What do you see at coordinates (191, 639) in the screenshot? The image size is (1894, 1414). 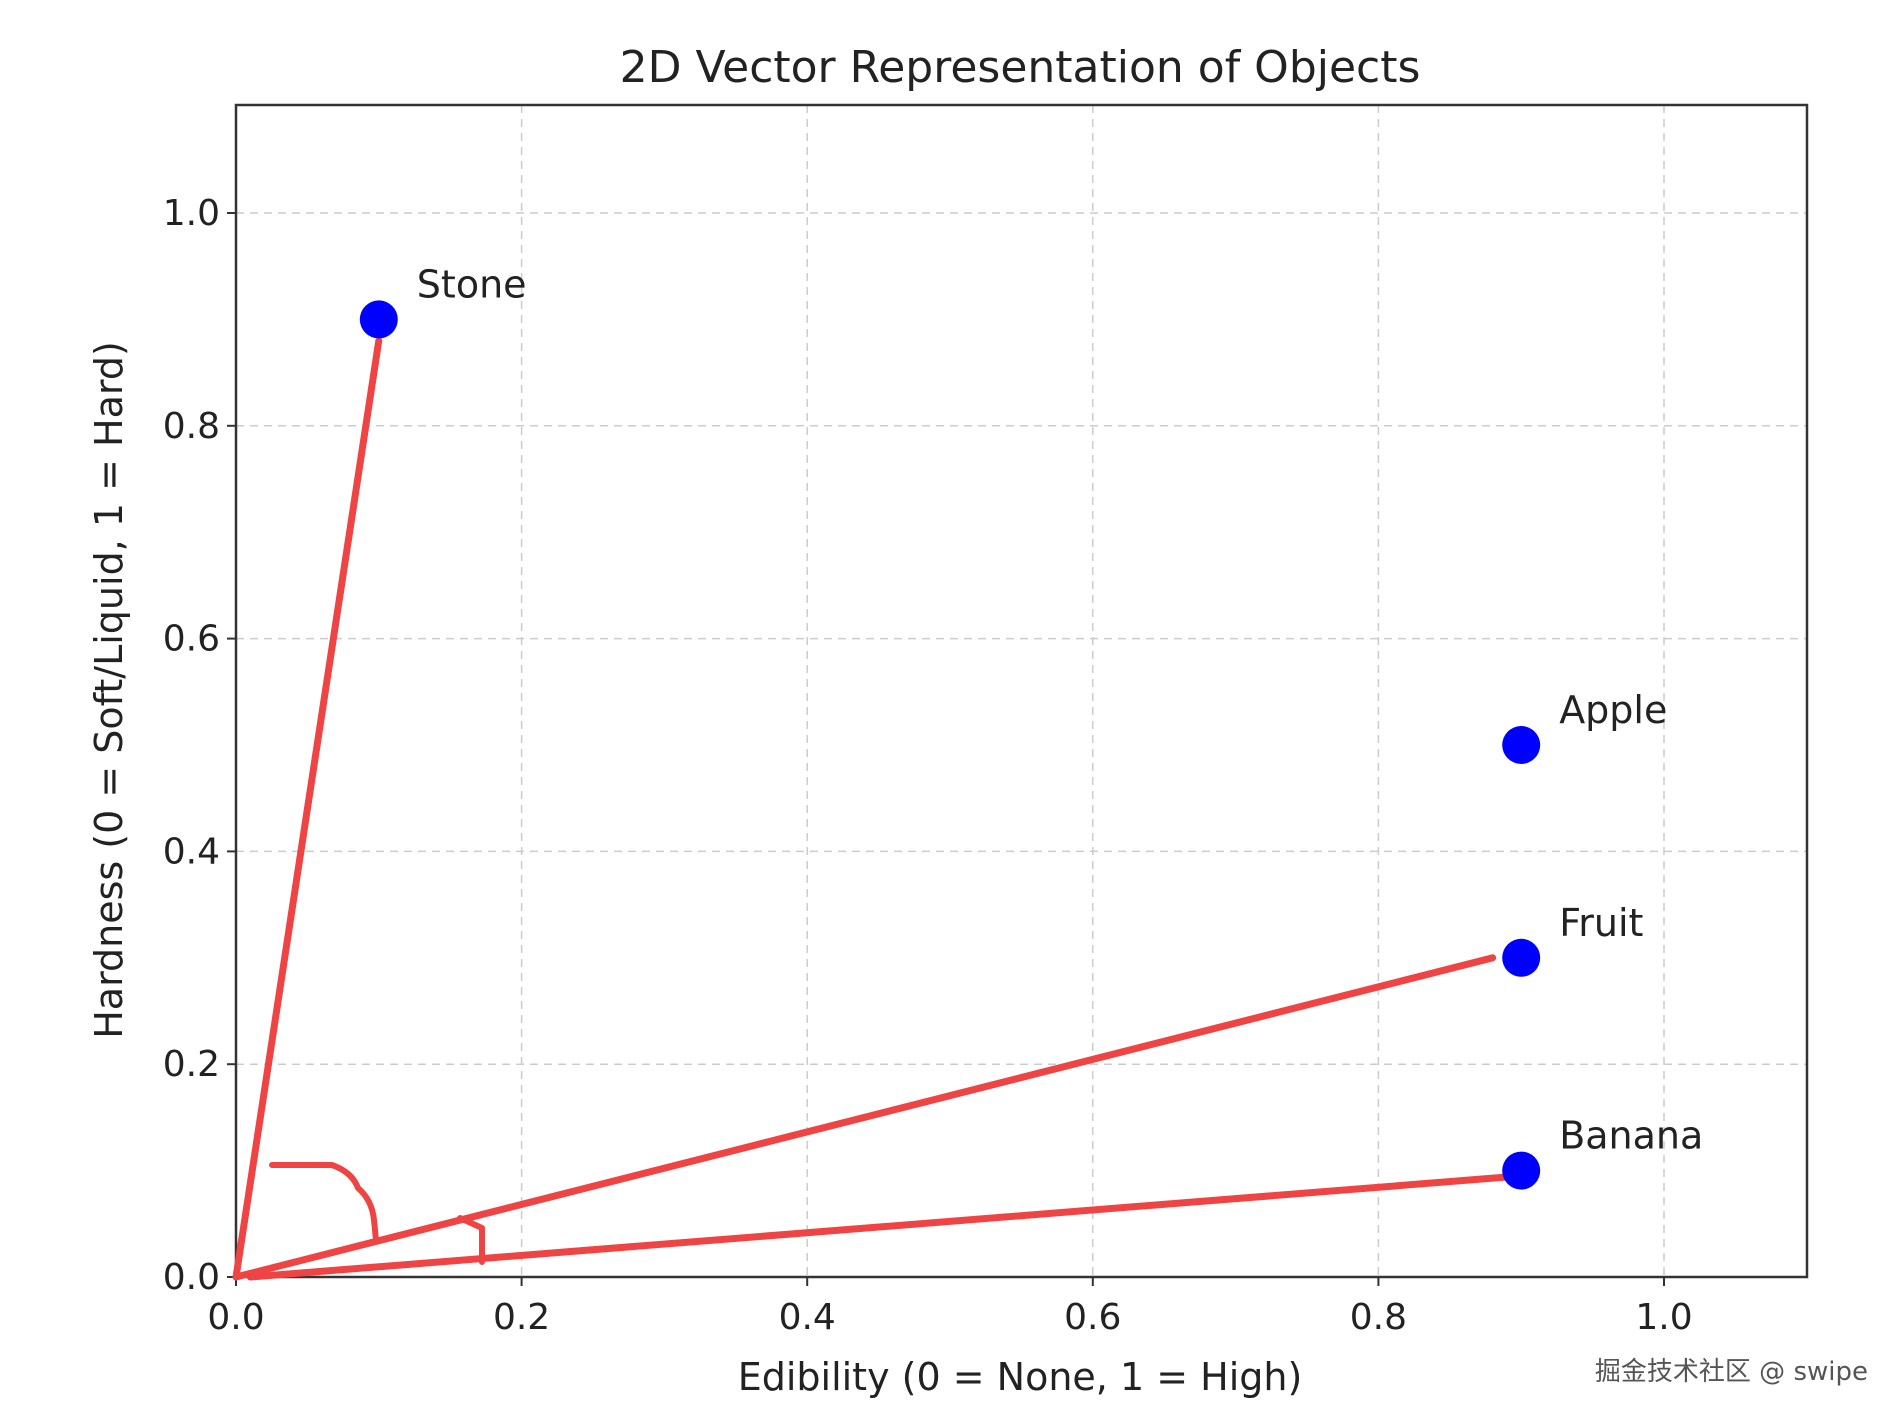 I see `y-tick-label: 0.6` at bounding box center [191, 639].